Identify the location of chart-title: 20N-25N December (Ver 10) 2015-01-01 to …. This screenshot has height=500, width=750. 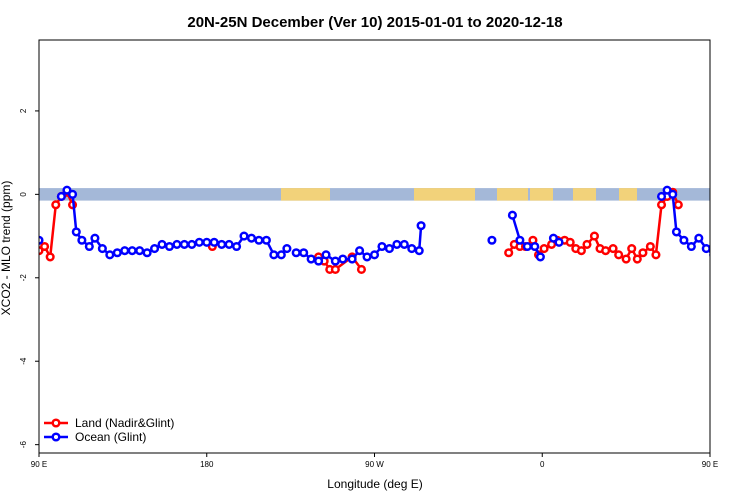
(374, 22).